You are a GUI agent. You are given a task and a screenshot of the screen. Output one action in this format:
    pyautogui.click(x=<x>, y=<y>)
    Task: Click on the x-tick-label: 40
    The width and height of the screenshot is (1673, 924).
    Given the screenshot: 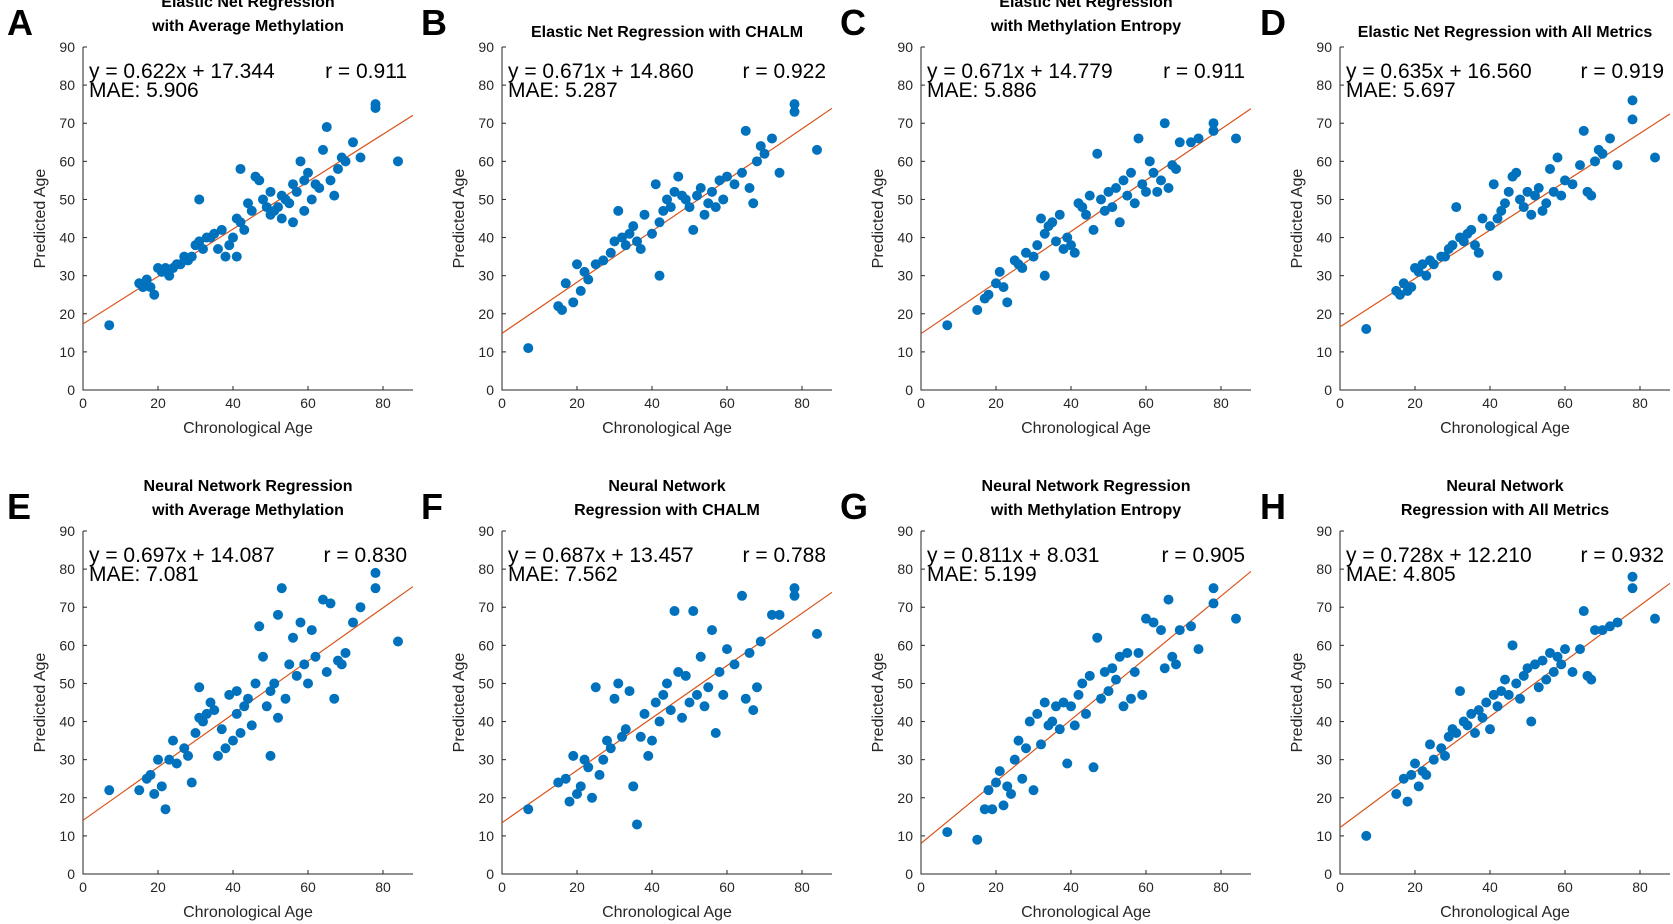 What is the action you would take?
    pyautogui.click(x=652, y=403)
    